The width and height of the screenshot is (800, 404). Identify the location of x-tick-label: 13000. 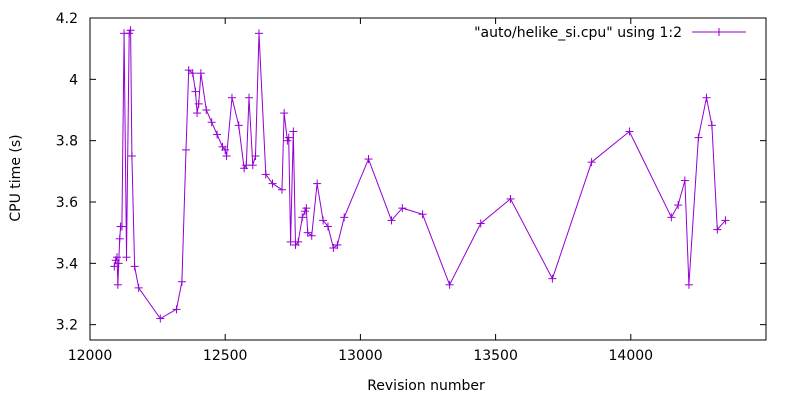
(360, 356).